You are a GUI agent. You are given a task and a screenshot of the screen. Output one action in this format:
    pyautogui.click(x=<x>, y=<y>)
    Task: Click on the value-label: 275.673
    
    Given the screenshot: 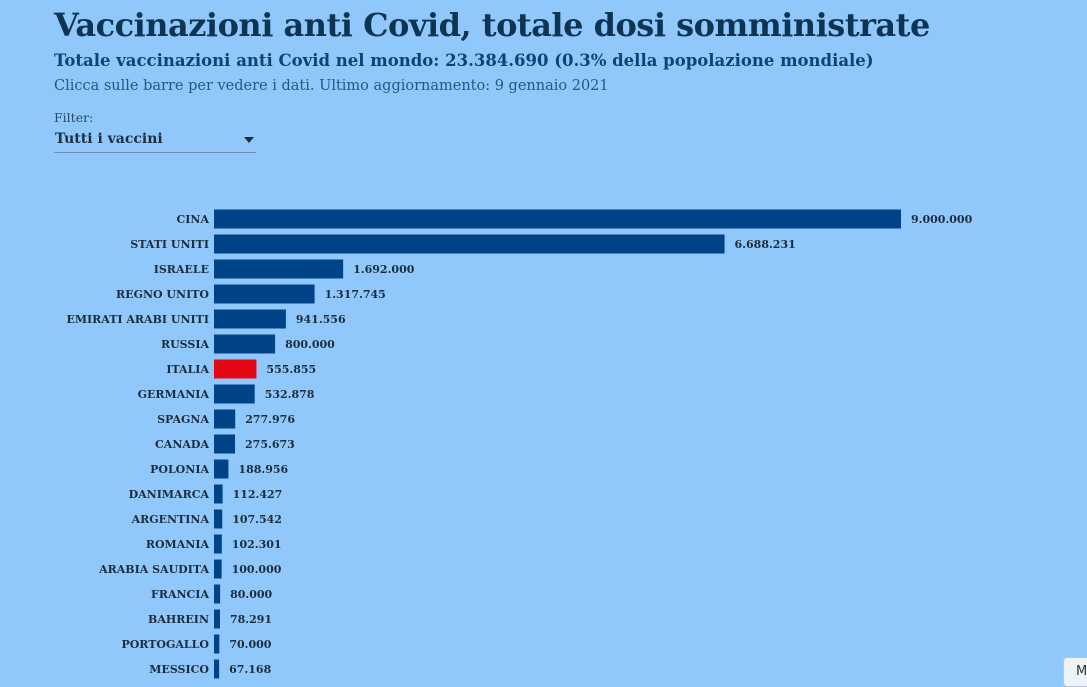 What is the action you would take?
    pyautogui.click(x=270, y=444)
    